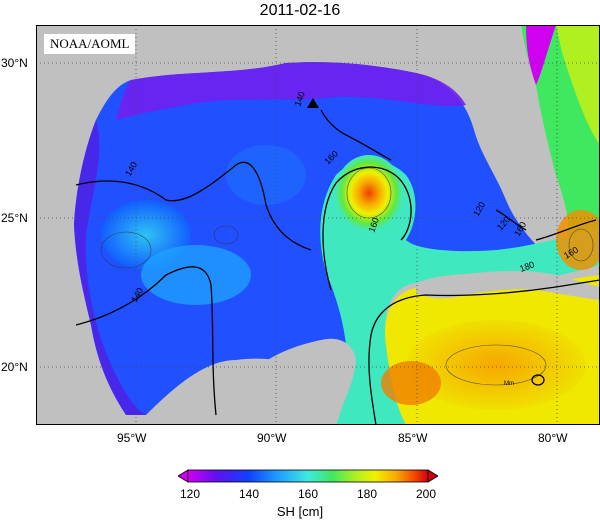 The height and width of the screenshot is (523, 600). Describe the element at coordinates (14, 63) in the screenshot. I see `lat-label: 30°N` at that location.